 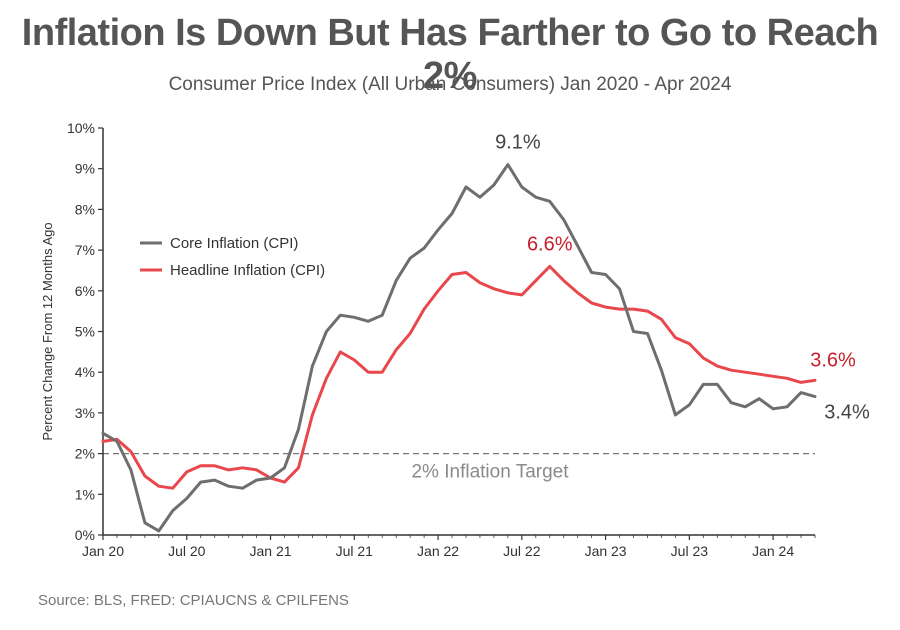 What do you see at coordinates (234, 243) in the screenshot?
I see `core-legend-label: Core Inflation (CPI)` at bounding box center [234, 243].